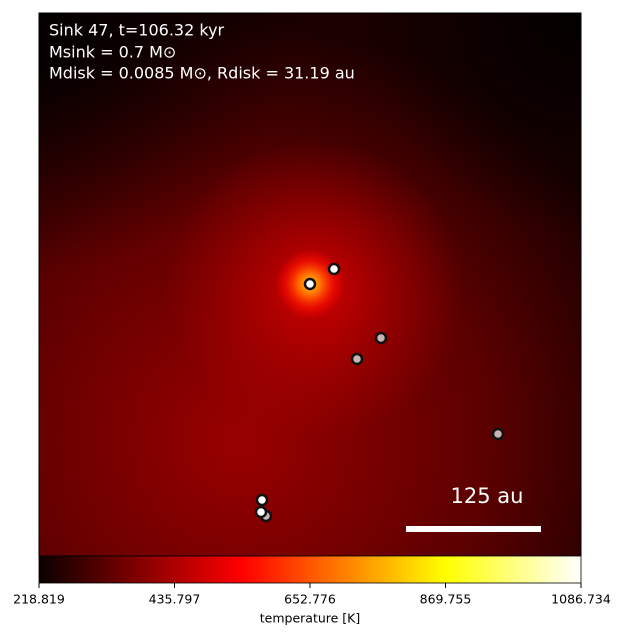 This screenshot has width=624, height=640. I want to click on scale-bar, so click(473, 529).